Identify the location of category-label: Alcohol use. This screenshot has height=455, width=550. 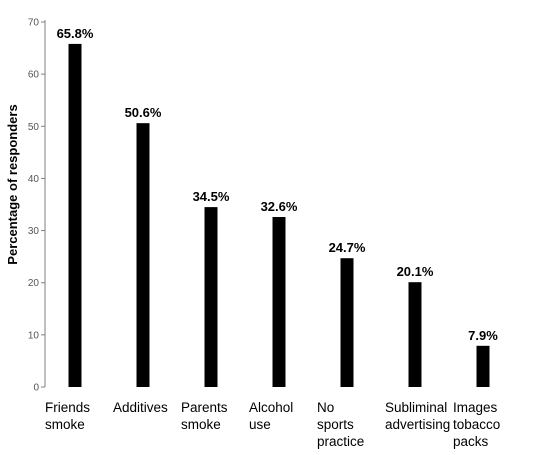
(271, 416).